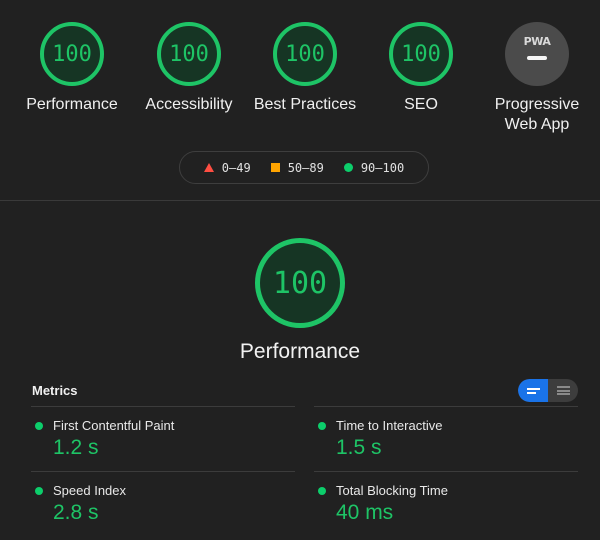  Describe the element at coordinates (300, 351) in the screenshot. I see `category-title: Performance` at that location.